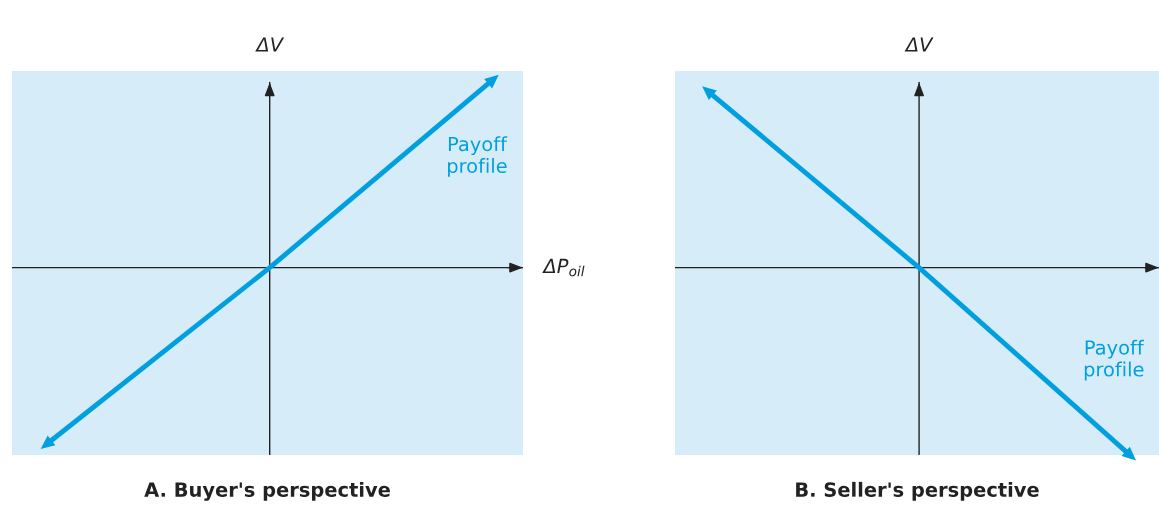 The height and width of the screenshot is (510, 1159). Describe the element at coordinates (917, 491) in the screenshot. I see `text: B. Seller's perspective` at that location.